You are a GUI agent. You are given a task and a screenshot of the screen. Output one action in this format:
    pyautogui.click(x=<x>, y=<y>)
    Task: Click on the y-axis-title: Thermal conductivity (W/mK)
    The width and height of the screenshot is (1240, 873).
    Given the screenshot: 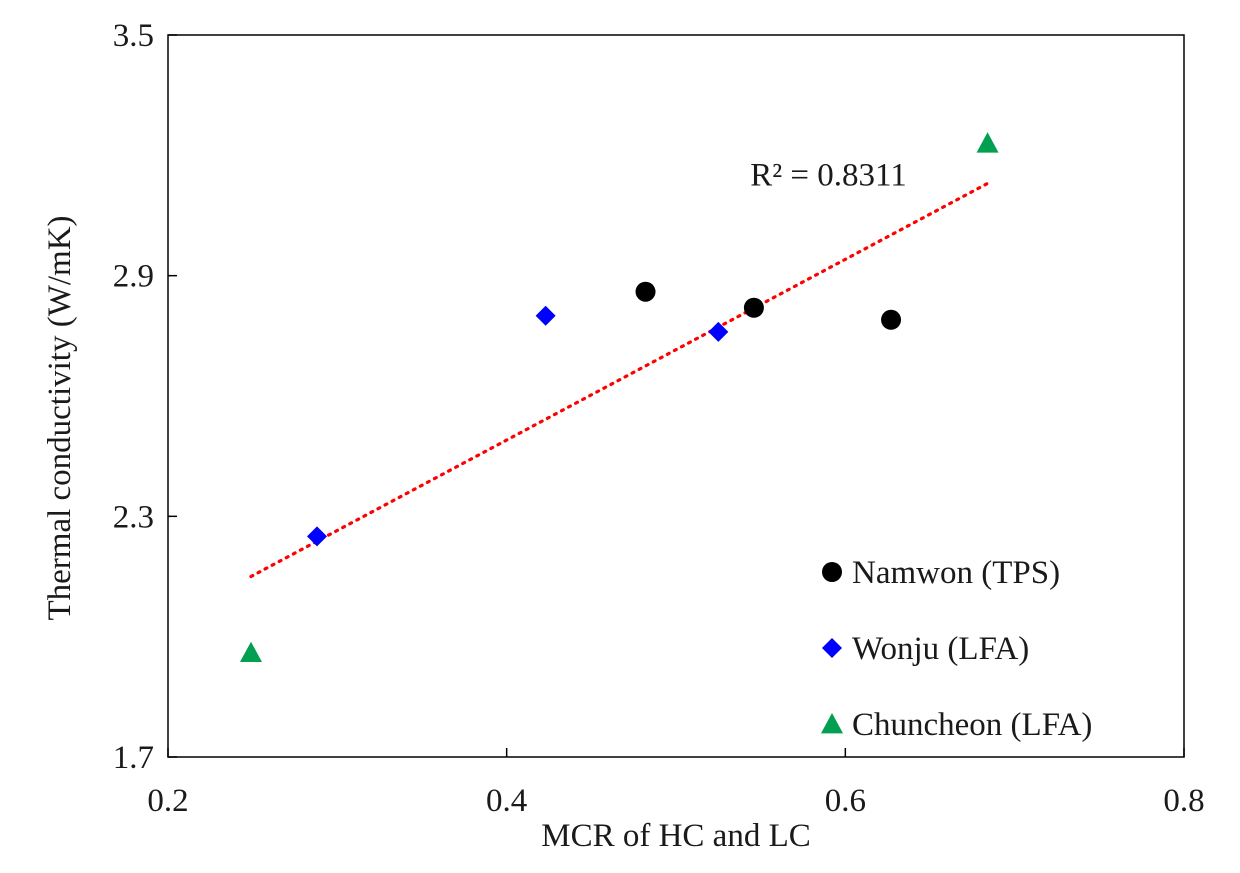 What is the action you would take?
    pyautogui.click(x=60, y=417)
    